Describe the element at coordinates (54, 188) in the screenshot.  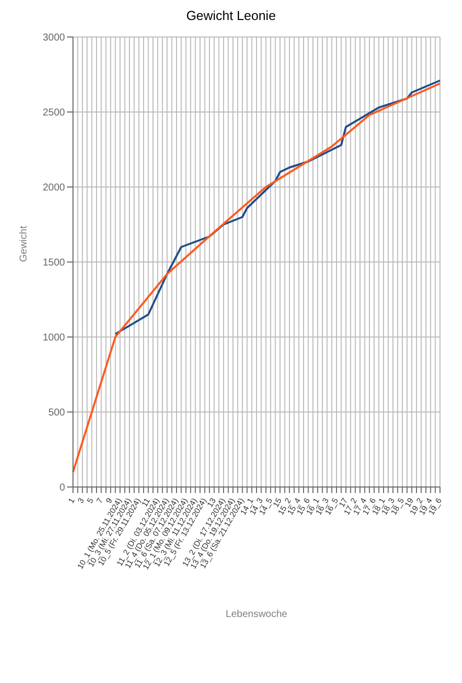
I see `y-tick-label: 2000` at that location.